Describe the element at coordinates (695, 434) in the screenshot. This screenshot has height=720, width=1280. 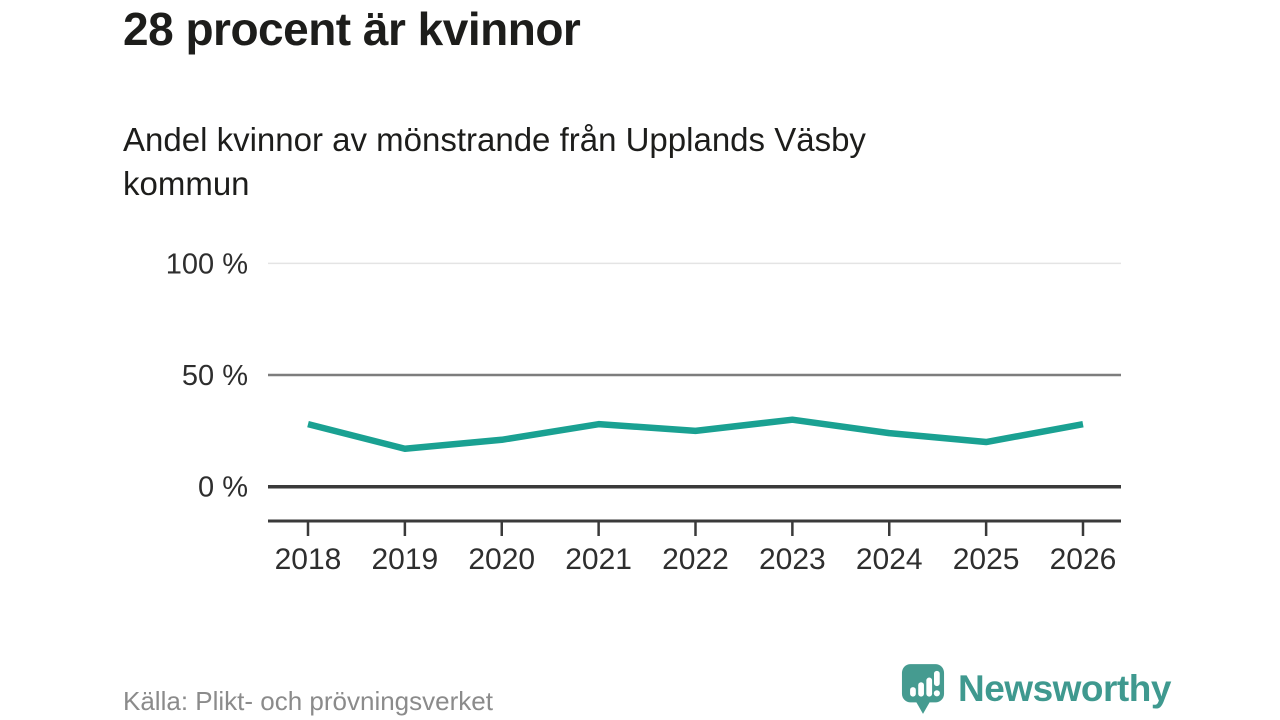
I see `data-line-andel-kvinnor` at that location.